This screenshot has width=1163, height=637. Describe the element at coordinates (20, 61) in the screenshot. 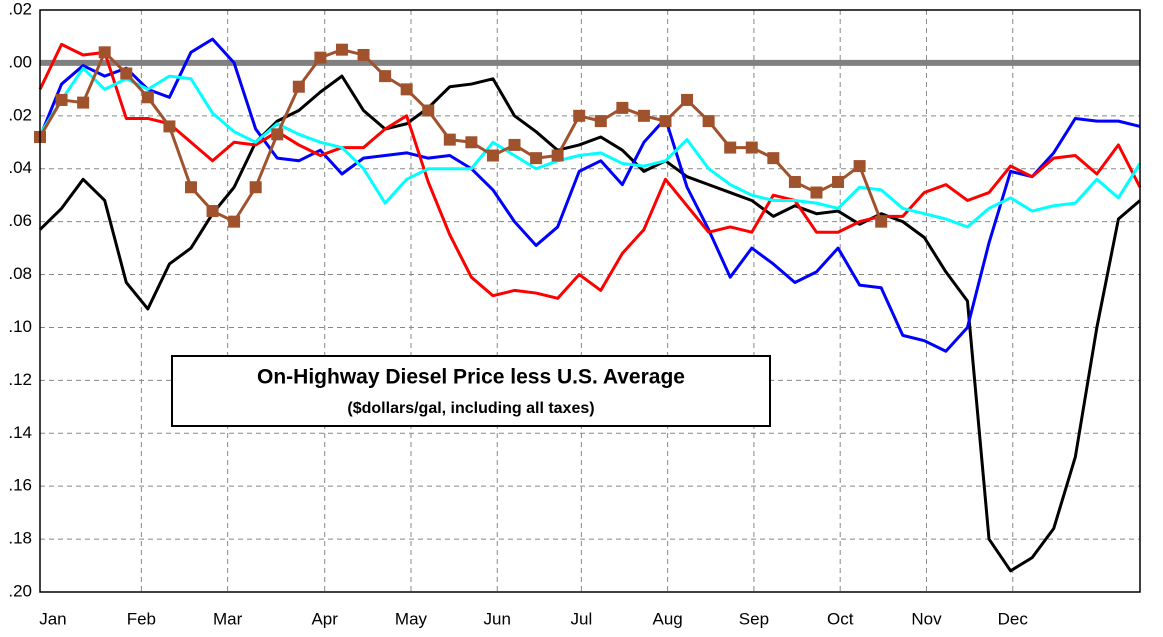

I see `y-tick-label: .00` at that location.